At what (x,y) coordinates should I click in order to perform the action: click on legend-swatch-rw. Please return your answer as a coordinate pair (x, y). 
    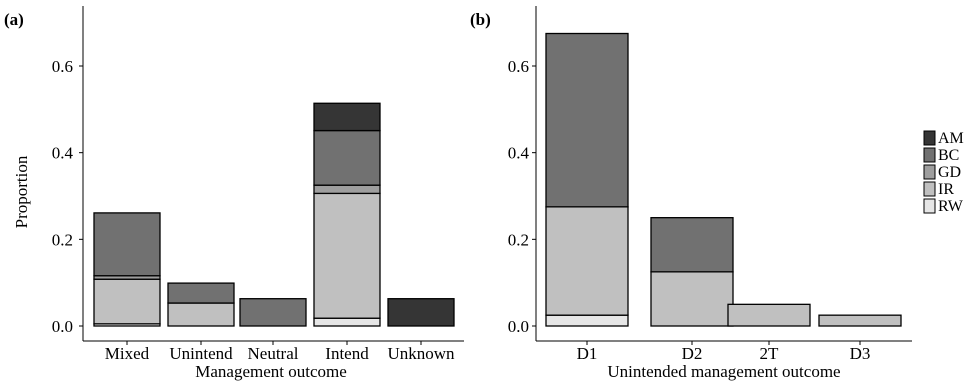
    Looking at the image, I should click on (929, 206).